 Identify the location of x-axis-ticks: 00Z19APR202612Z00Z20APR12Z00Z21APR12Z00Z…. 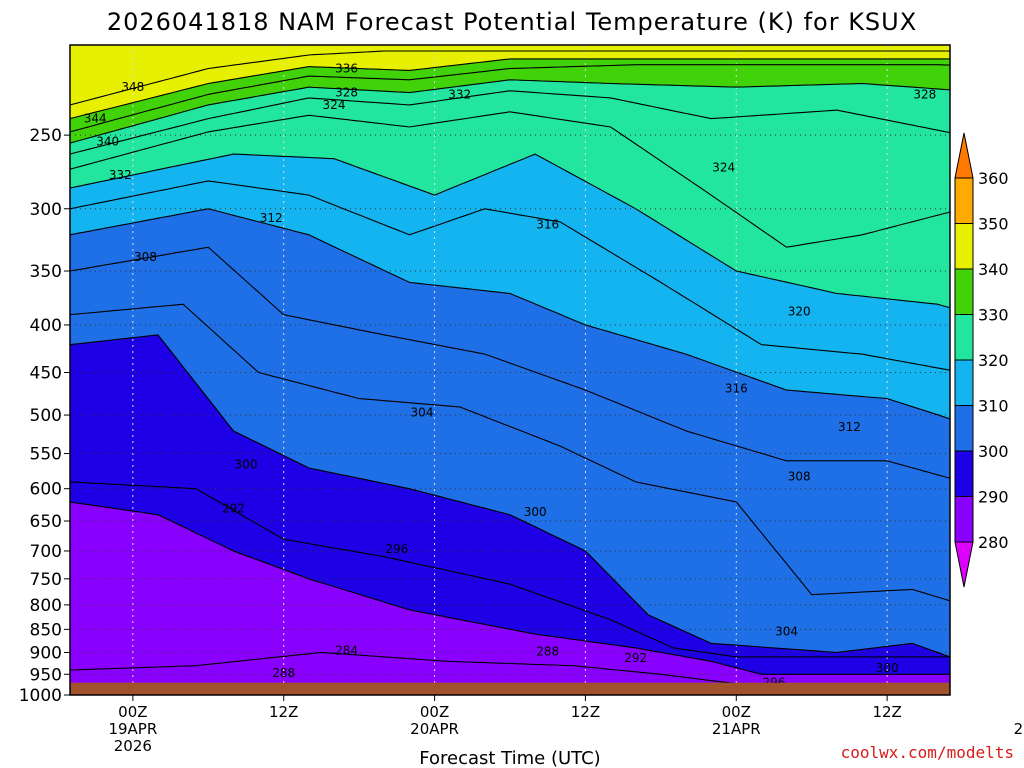
(566, 725).